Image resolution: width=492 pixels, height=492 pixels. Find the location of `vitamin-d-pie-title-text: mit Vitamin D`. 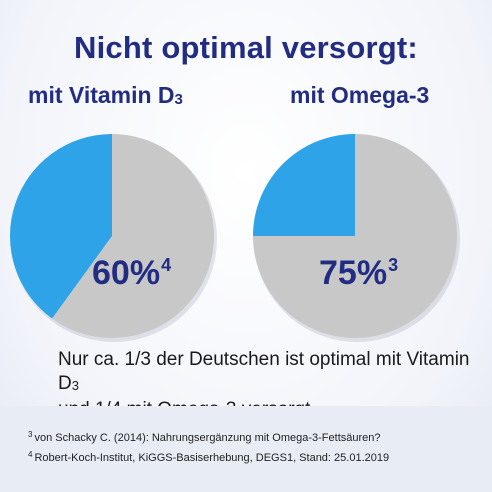

vitamin-d-pie-title-text: mit Vitamin D is located at coordinates (101, 95).